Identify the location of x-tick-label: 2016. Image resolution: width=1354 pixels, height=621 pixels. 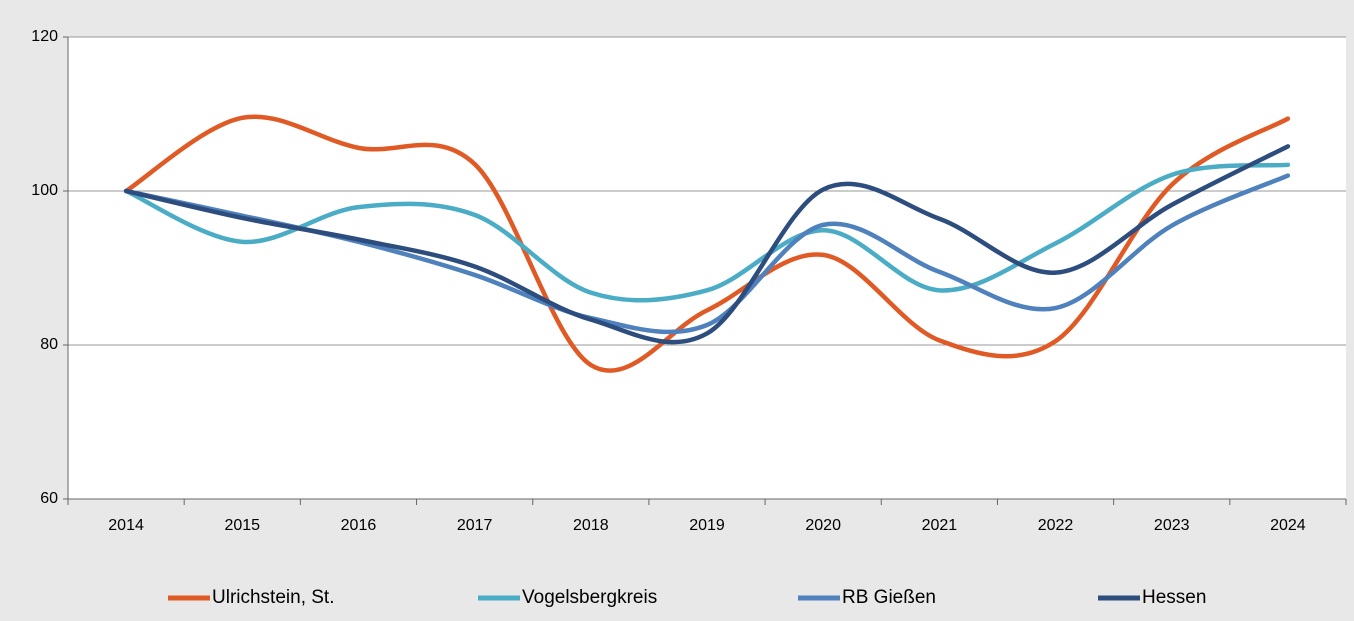
(359, 525).